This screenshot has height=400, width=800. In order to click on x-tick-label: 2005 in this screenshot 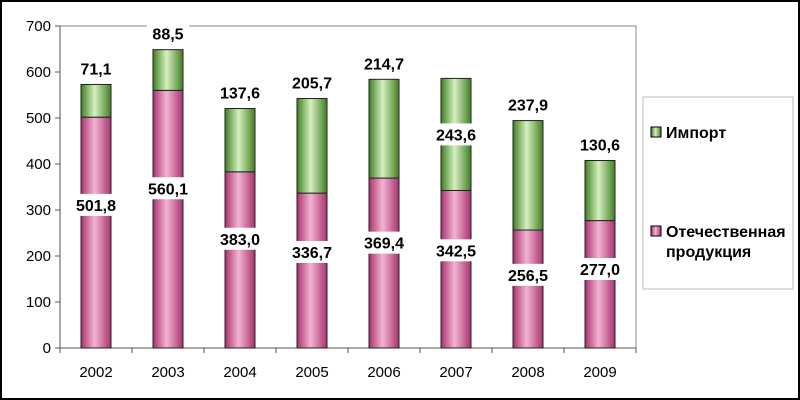, I will do `click(311, 372)`.